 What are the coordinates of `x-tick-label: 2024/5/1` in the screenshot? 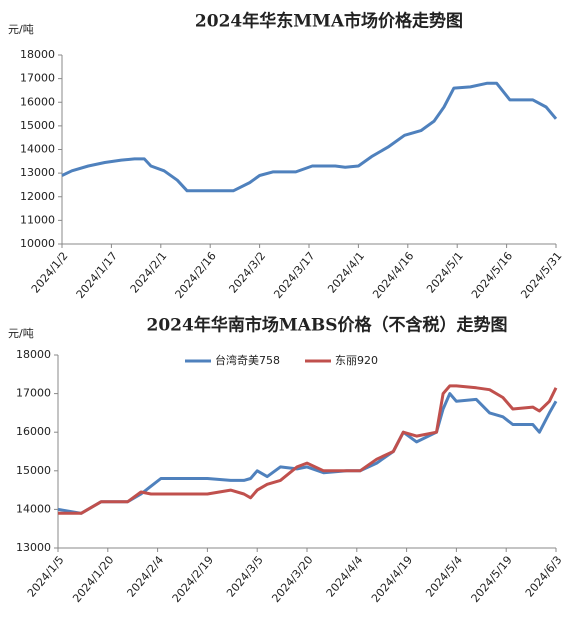 It's located at (445, 273).